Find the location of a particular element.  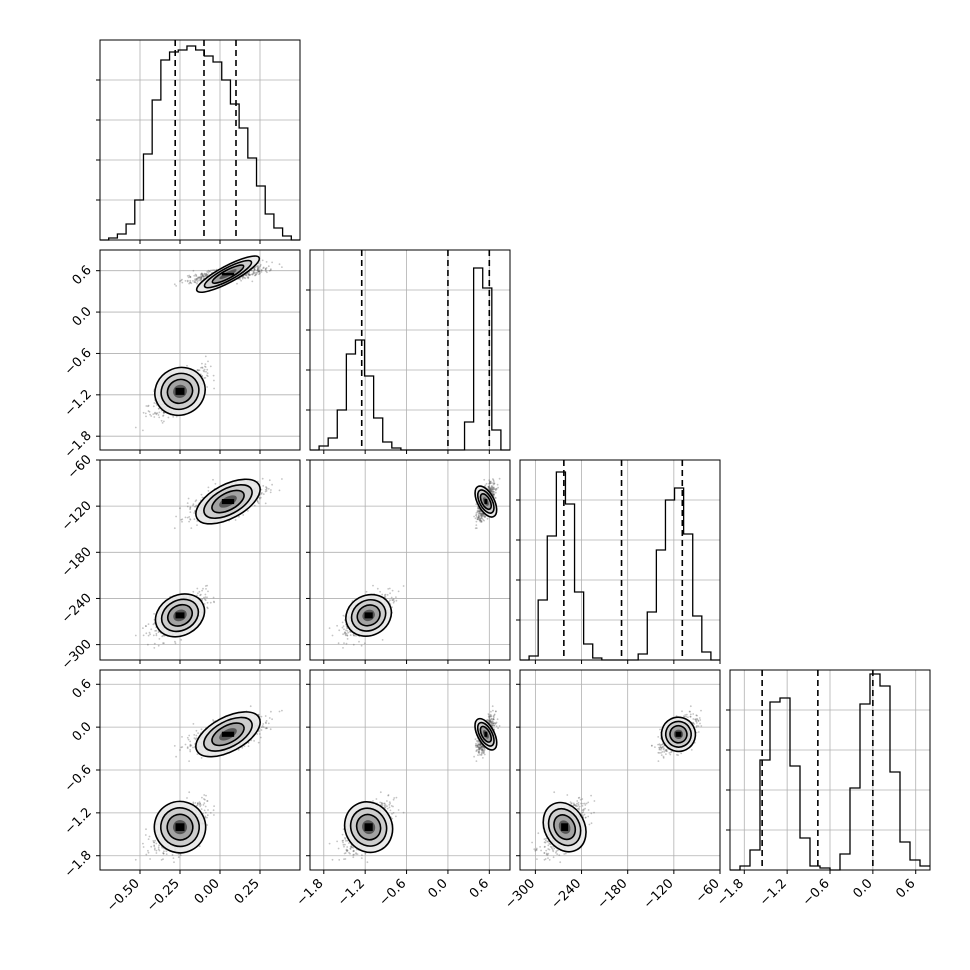

density-panel-2-0: −300−240−180−120−60 is located at coordinates (180, 562).